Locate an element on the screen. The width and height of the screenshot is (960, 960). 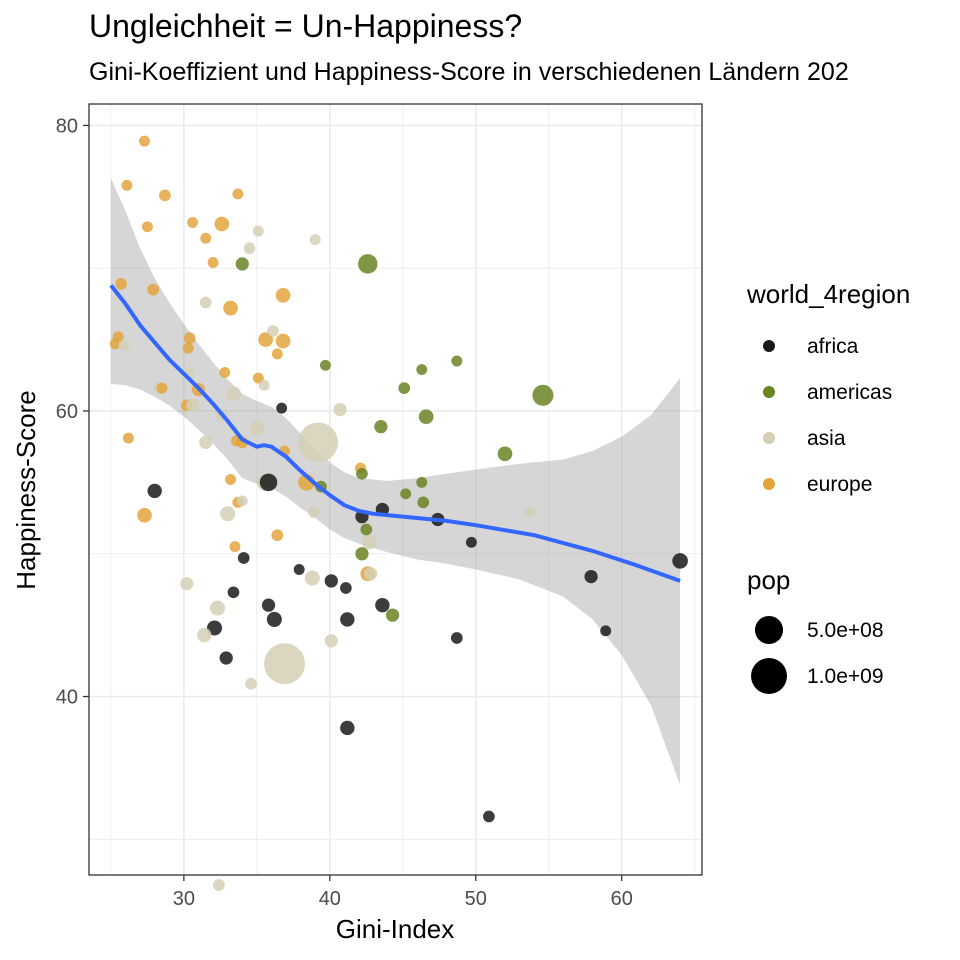
x-tick-label: 50 is located at coordinates (476, 899).